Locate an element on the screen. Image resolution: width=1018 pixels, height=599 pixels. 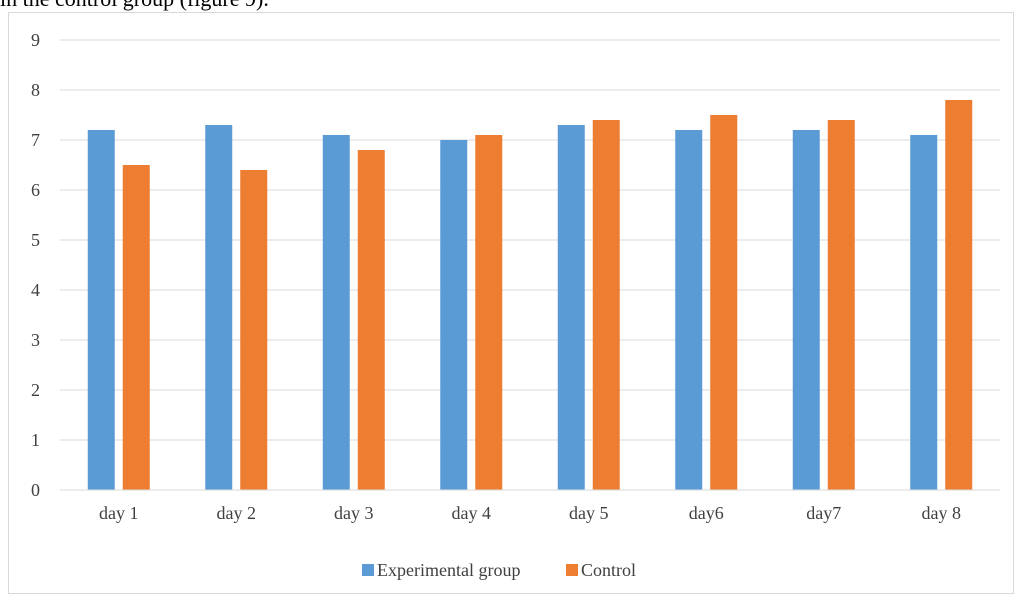
y-tick-label: 1 is located at coordinates (35, 440).